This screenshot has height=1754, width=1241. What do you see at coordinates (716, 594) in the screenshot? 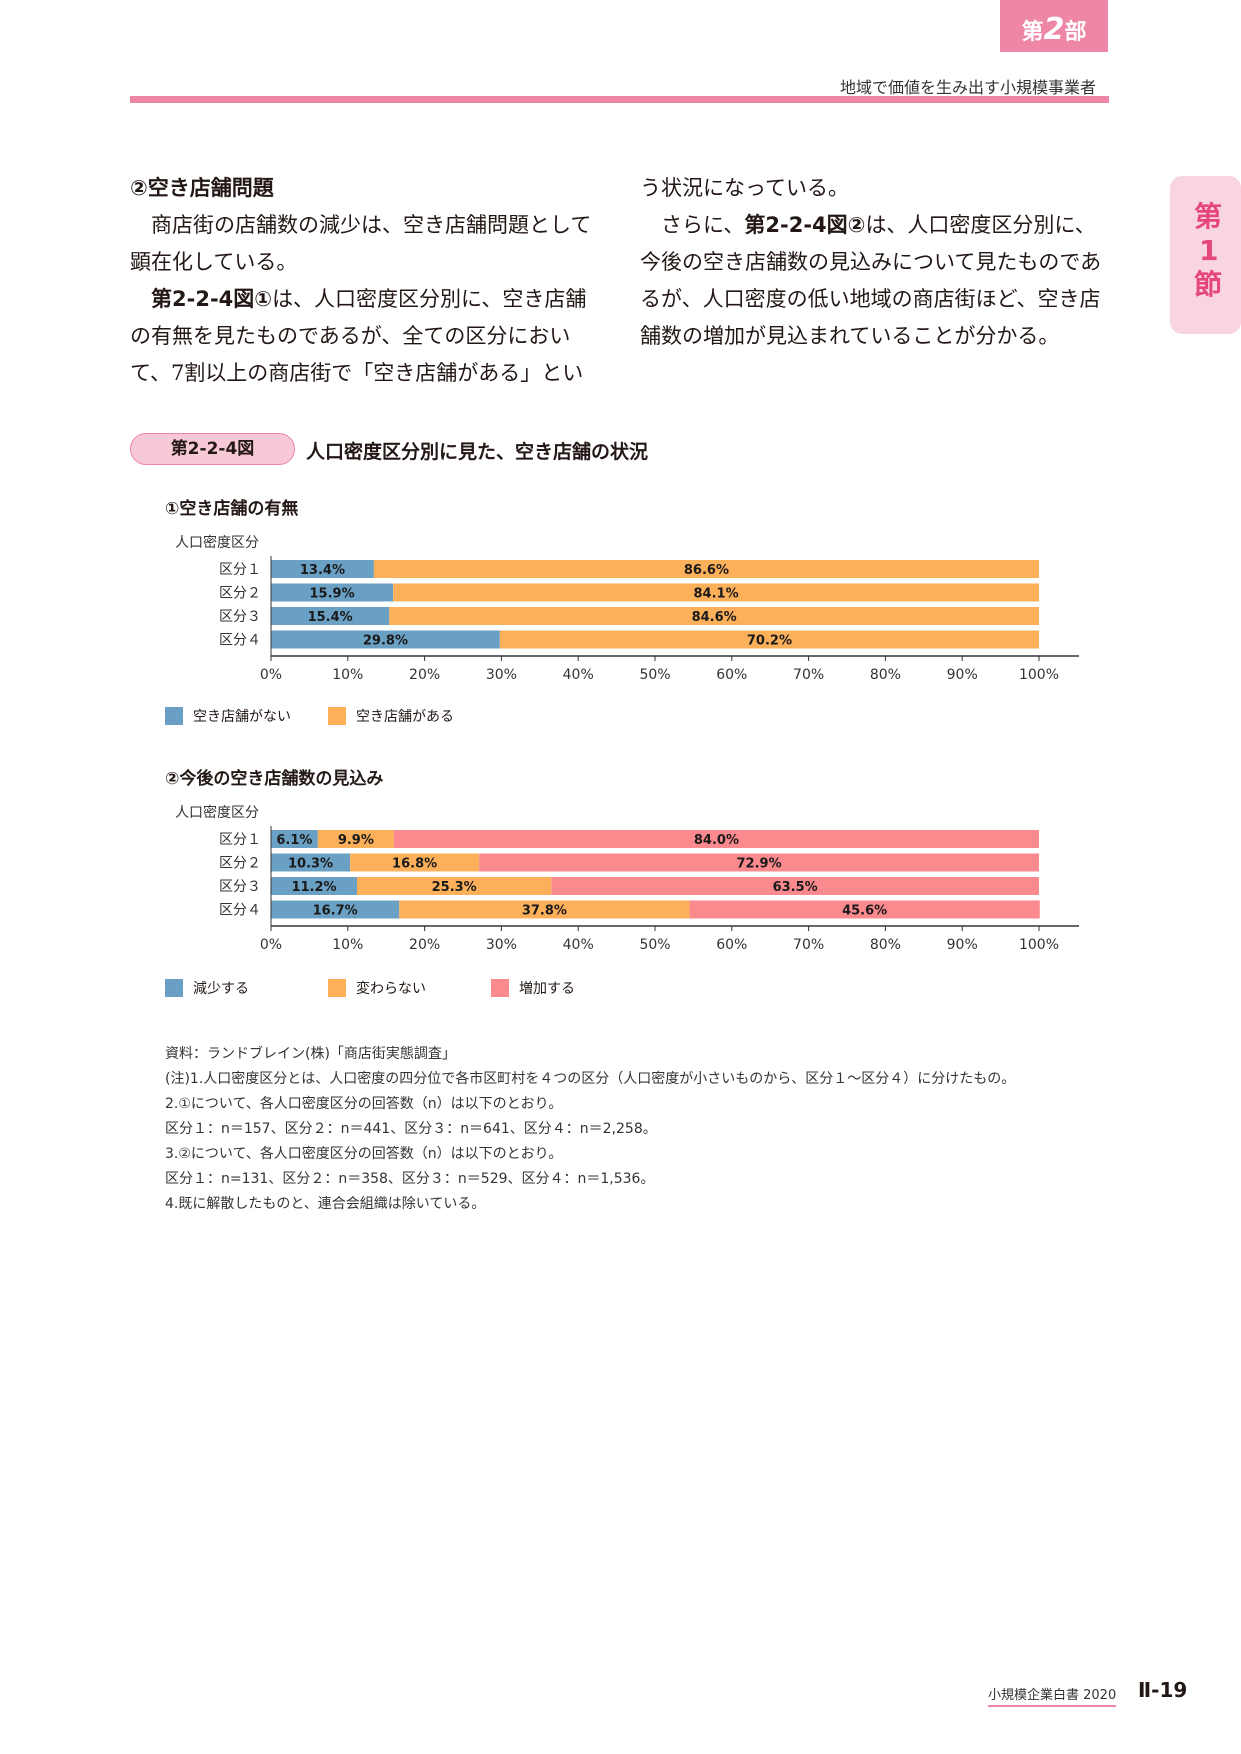
I see `data-label: 84.1%` at bounding box center [716, 594].